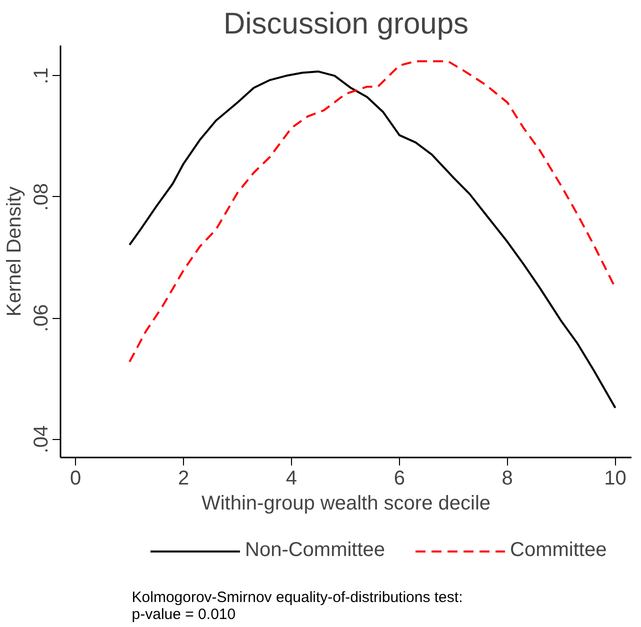 Image resolution: width=641 pixels, height=627 pixels. I want to click on text: p-value = 0.010, so click(184, 614).